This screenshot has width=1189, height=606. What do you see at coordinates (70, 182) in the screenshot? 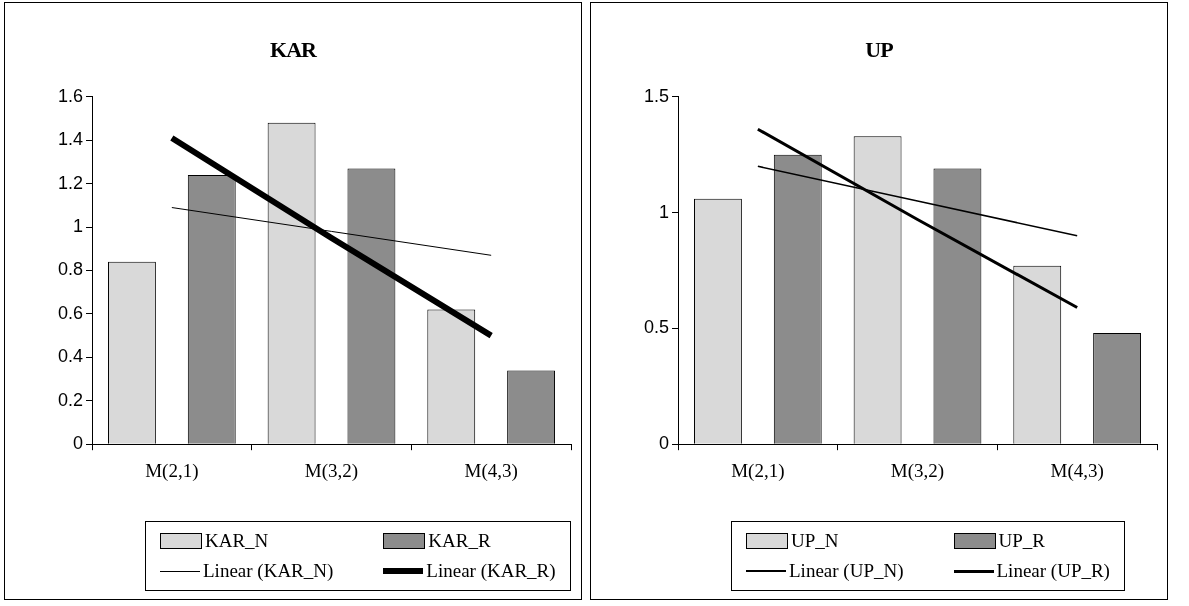
I see `y-tick-label: 1.2` at bounding box center [70, 182].